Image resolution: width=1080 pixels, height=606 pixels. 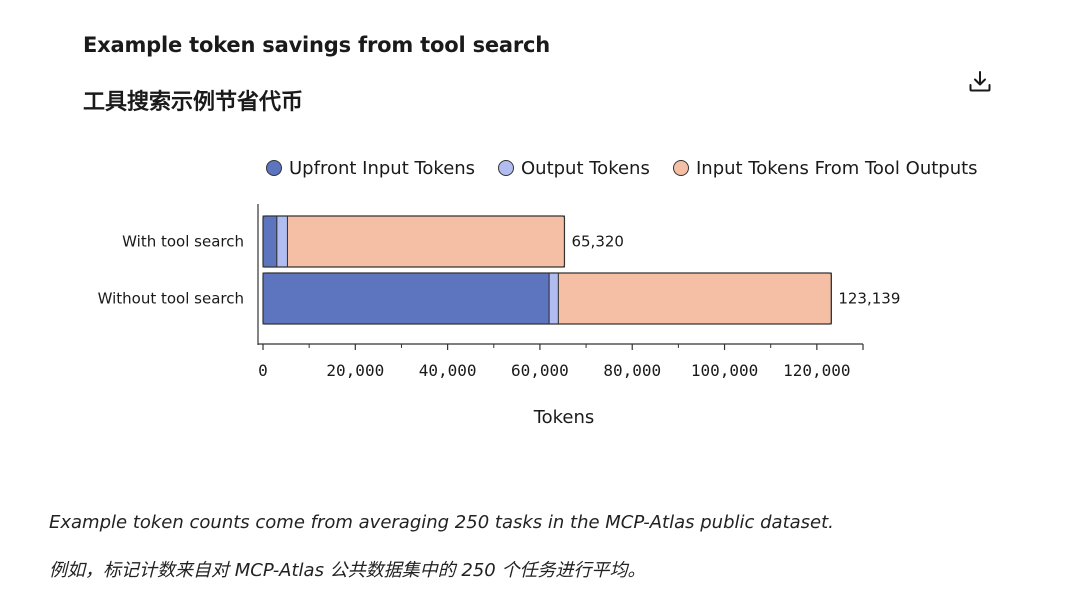 I want to click on total-label-1: 123,139, so click(x=869, y=299).